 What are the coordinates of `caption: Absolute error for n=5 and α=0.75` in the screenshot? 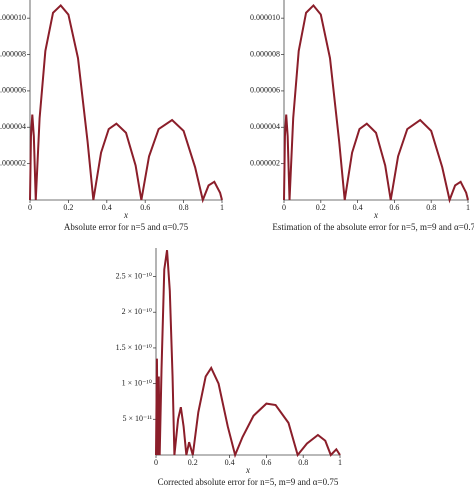 It's located at (126, 227).